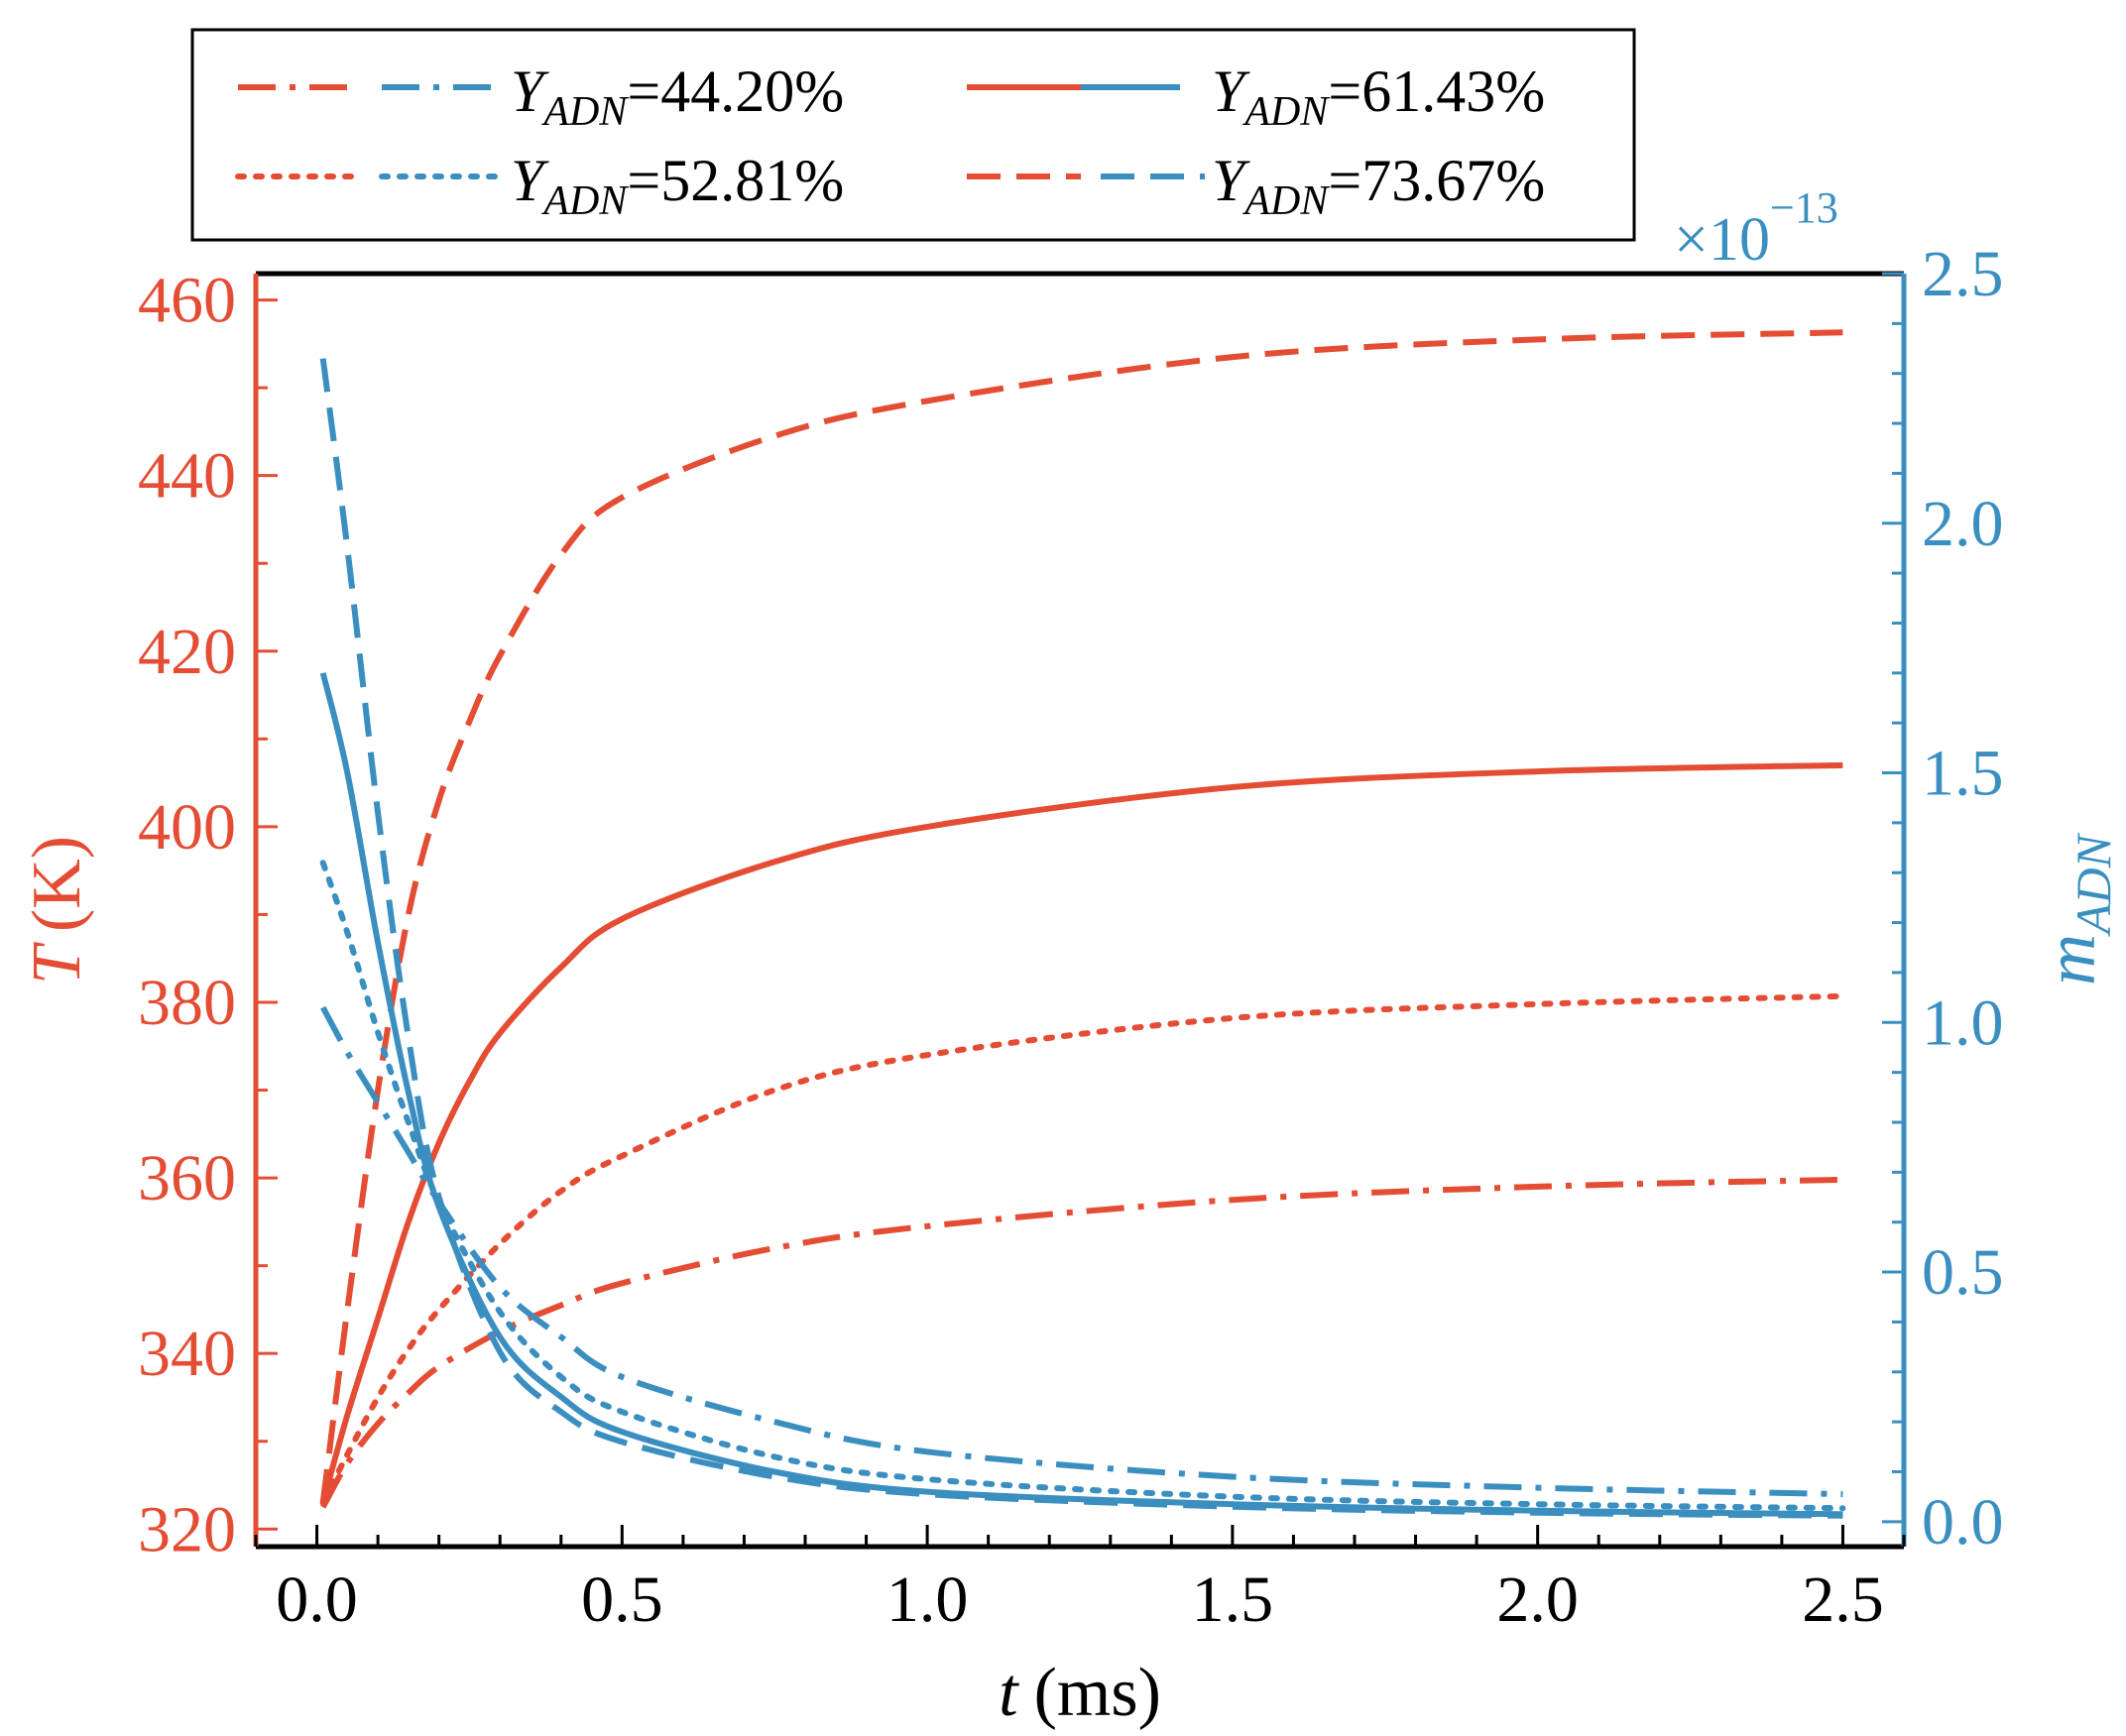 The height and width of the screenshot is (1736, 2126). What do you see at coordinates (1963, 1522) in the screenshot?
I see `y-right-tick-label: 0.0` at bounding box center [1963, 1522].